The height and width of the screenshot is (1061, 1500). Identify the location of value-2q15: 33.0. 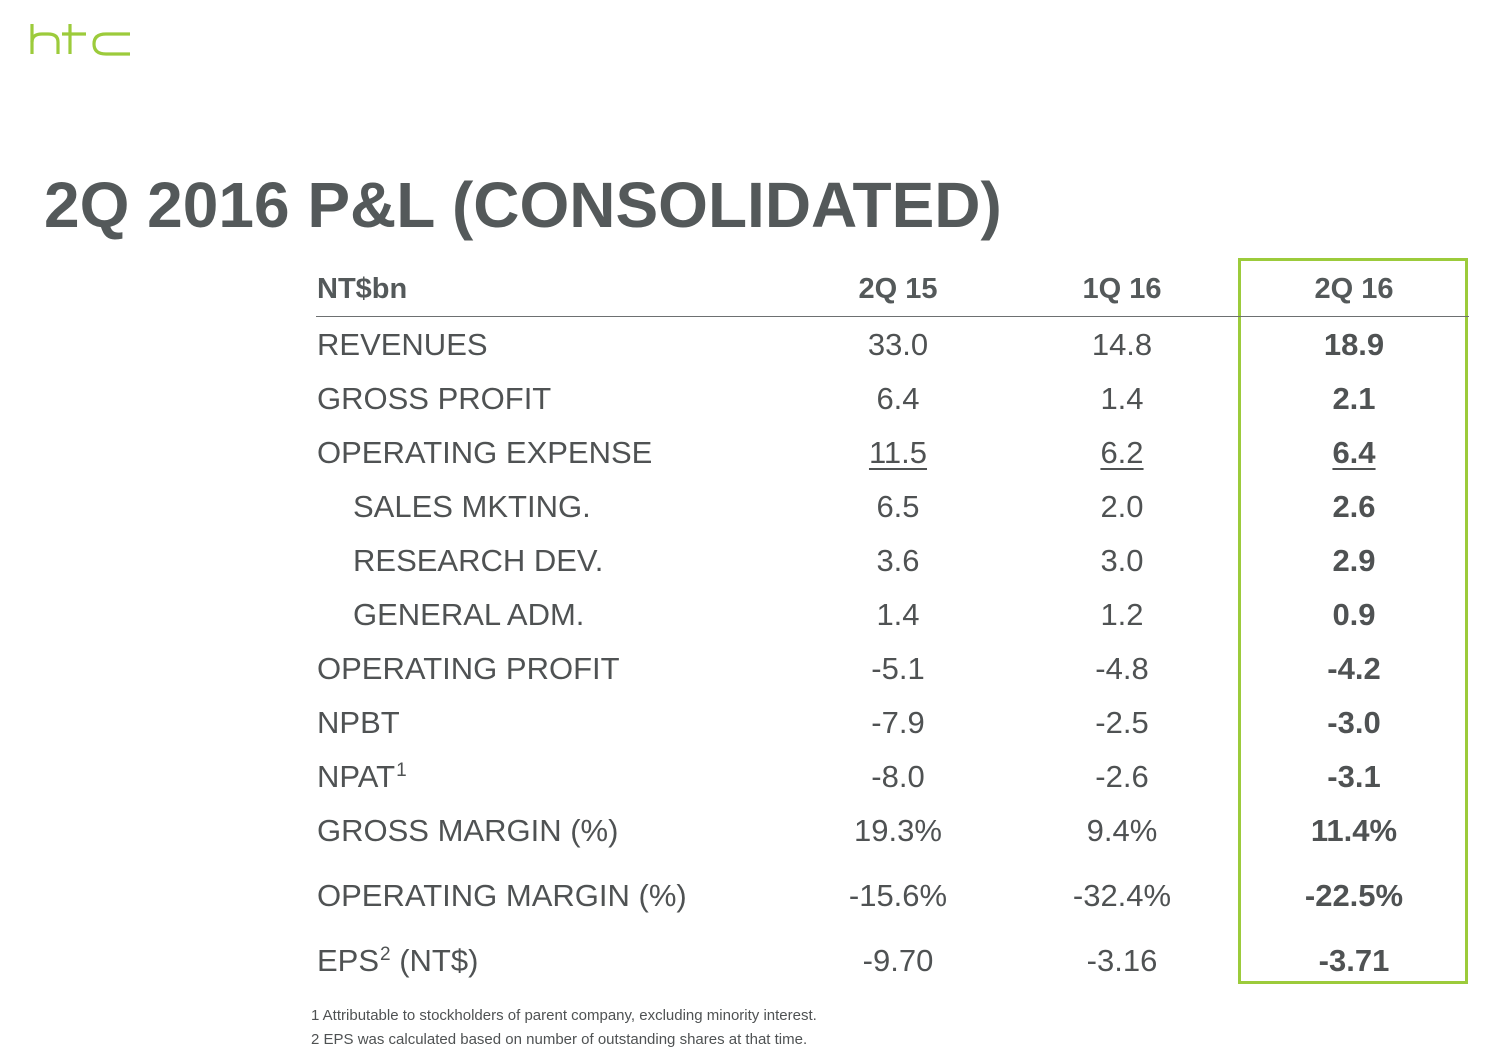
(898, 344).